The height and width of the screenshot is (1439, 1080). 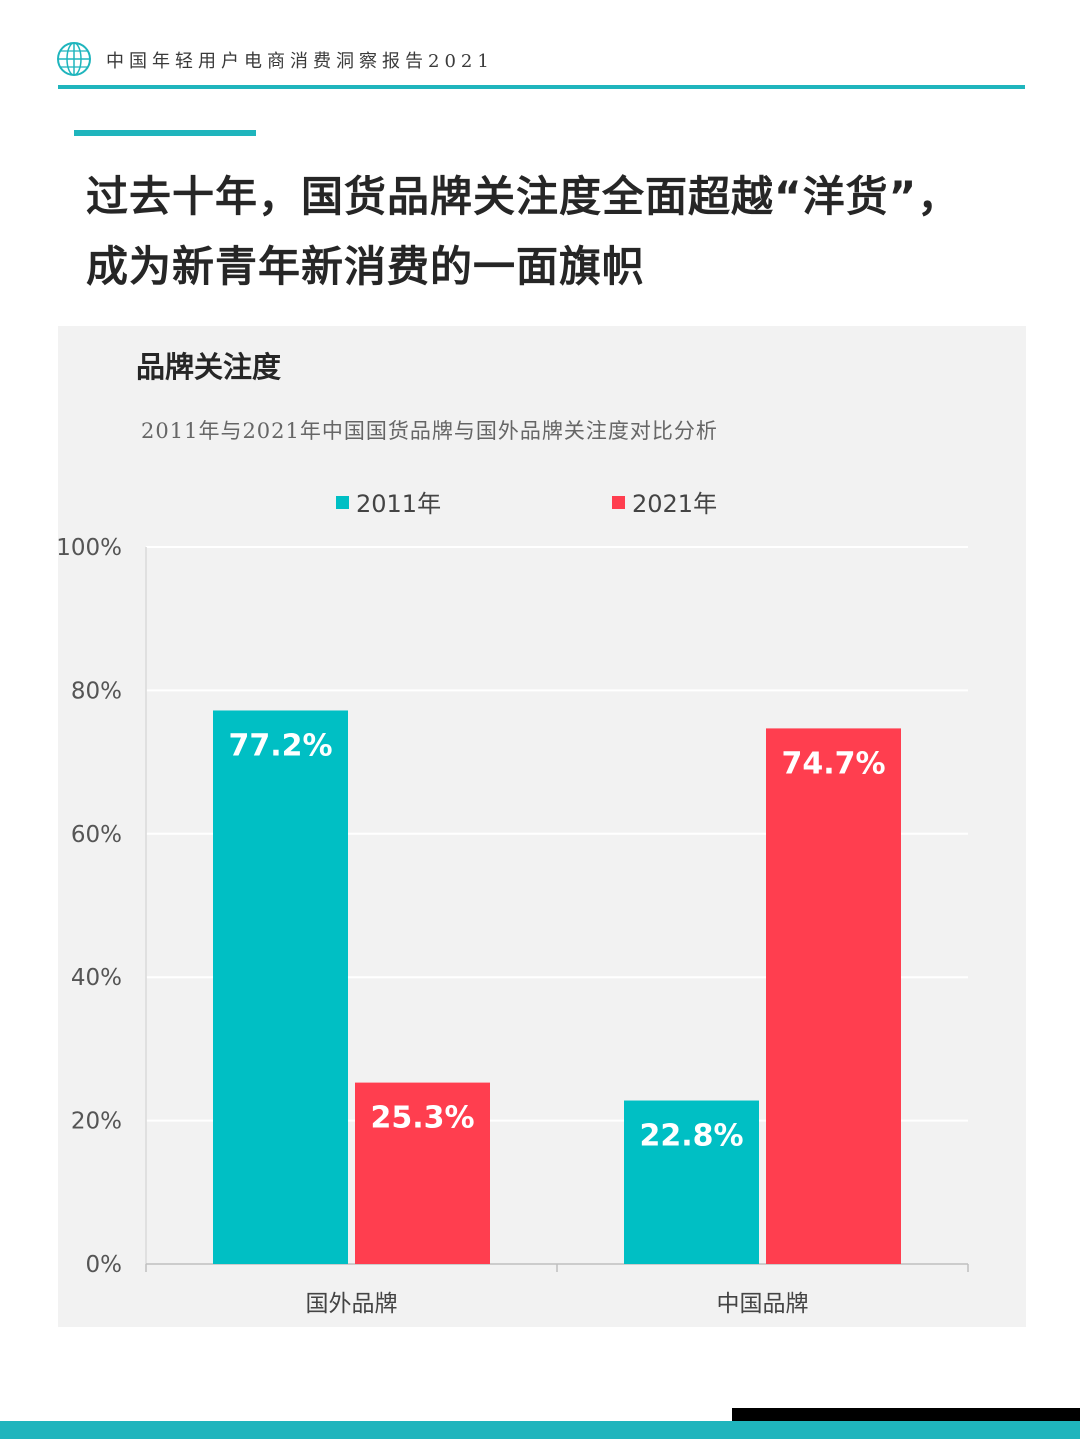 I want to click on y-tick-label: 40%, so click(x=96, y=978).